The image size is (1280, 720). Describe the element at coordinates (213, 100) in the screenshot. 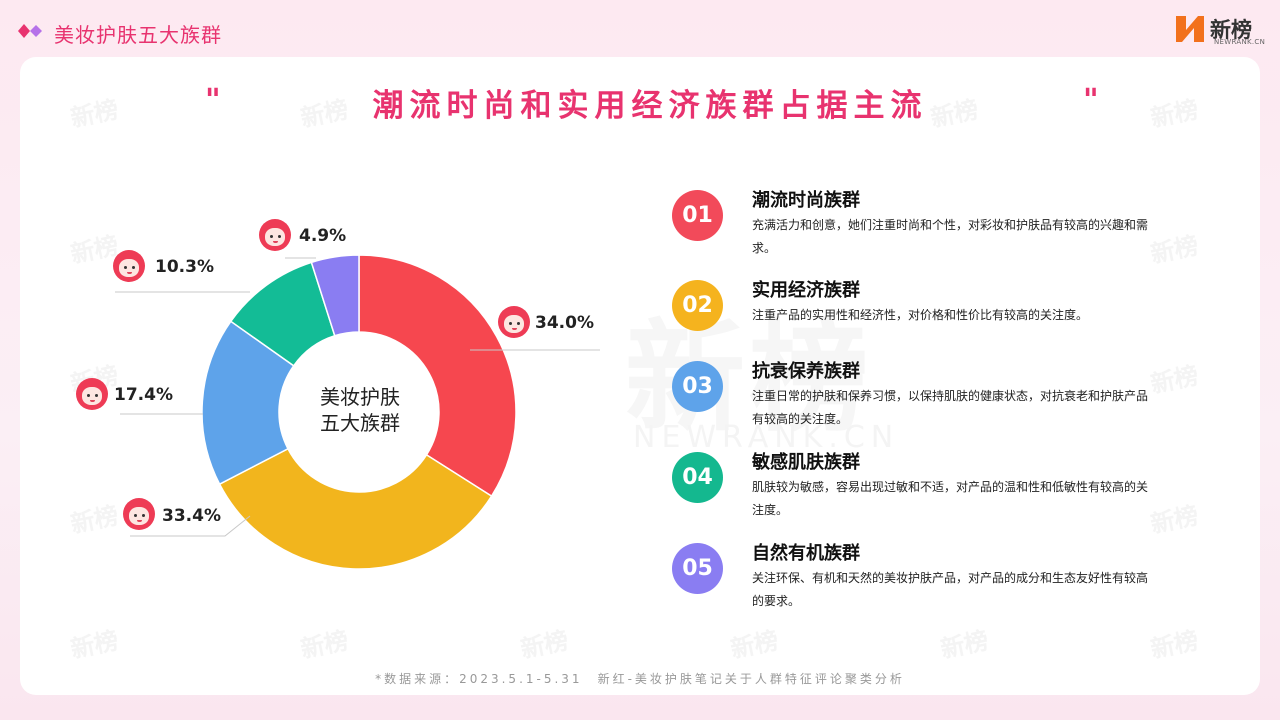

I see `quote-mark-left: "` at that location.